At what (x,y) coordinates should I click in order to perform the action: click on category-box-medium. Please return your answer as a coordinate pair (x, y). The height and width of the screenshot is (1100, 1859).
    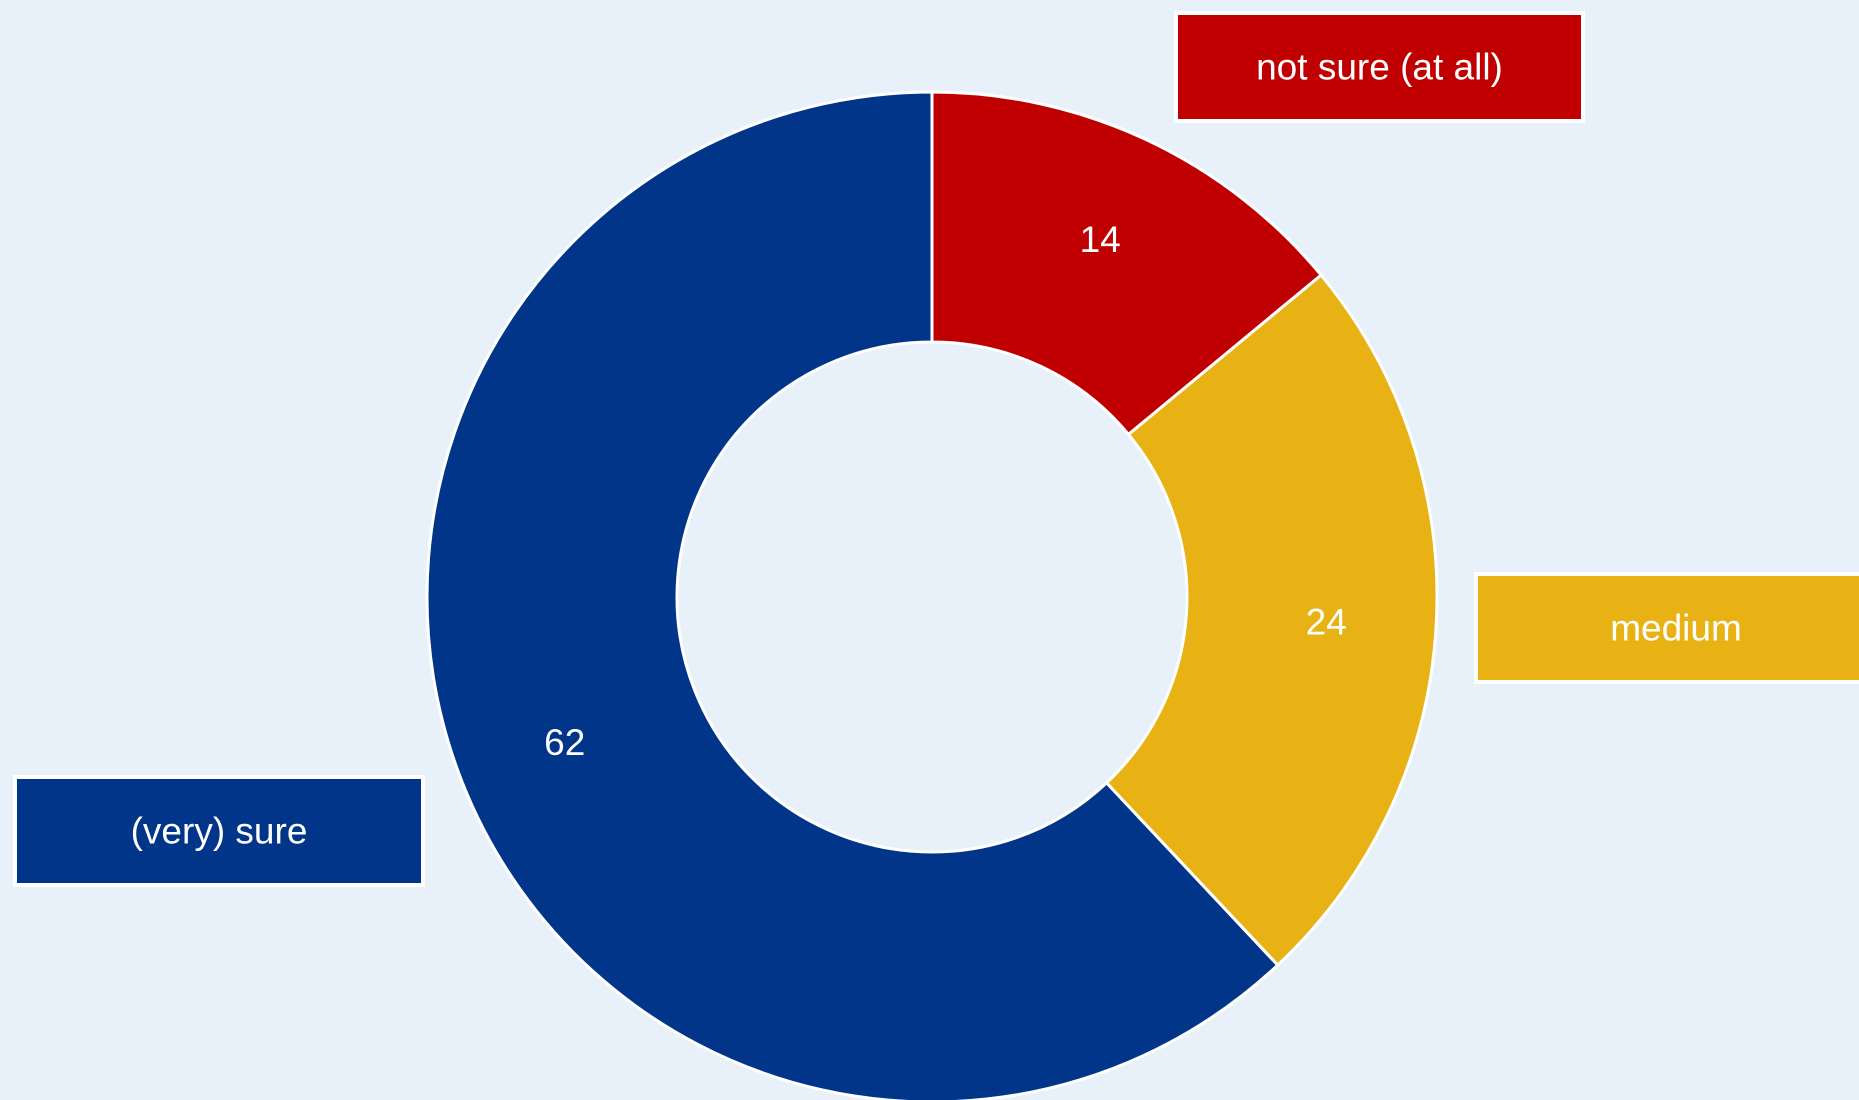
    Looking at the image, I should click on (1666, 628).